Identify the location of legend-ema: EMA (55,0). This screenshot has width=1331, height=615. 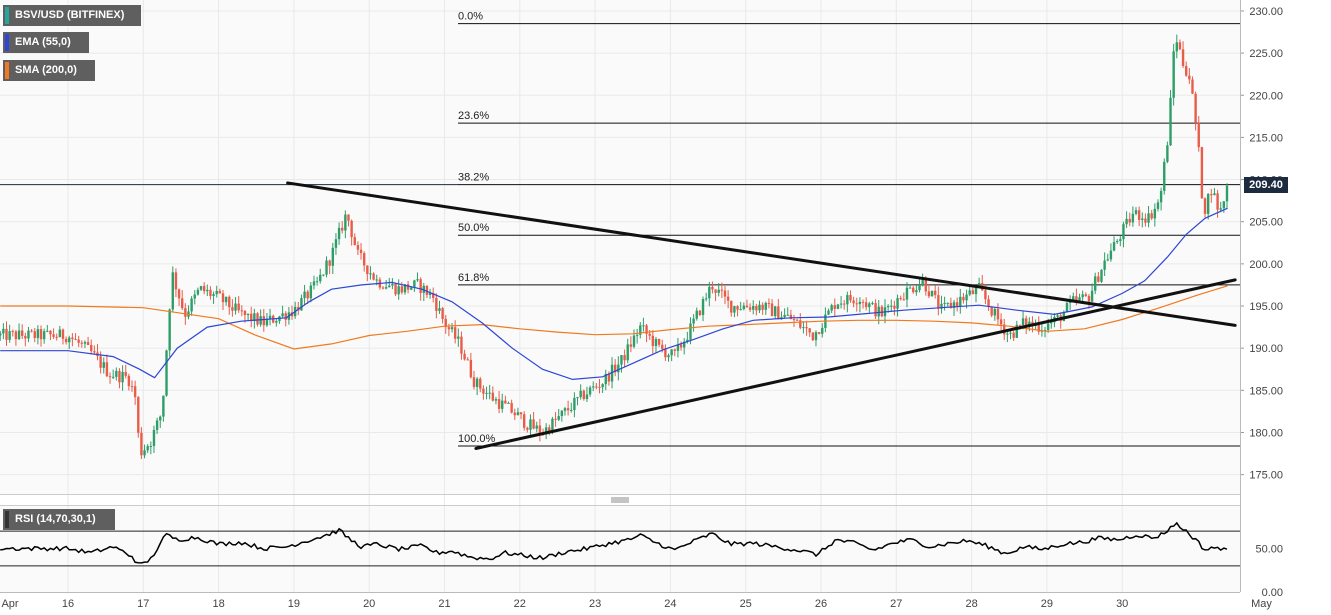
(46, 42).